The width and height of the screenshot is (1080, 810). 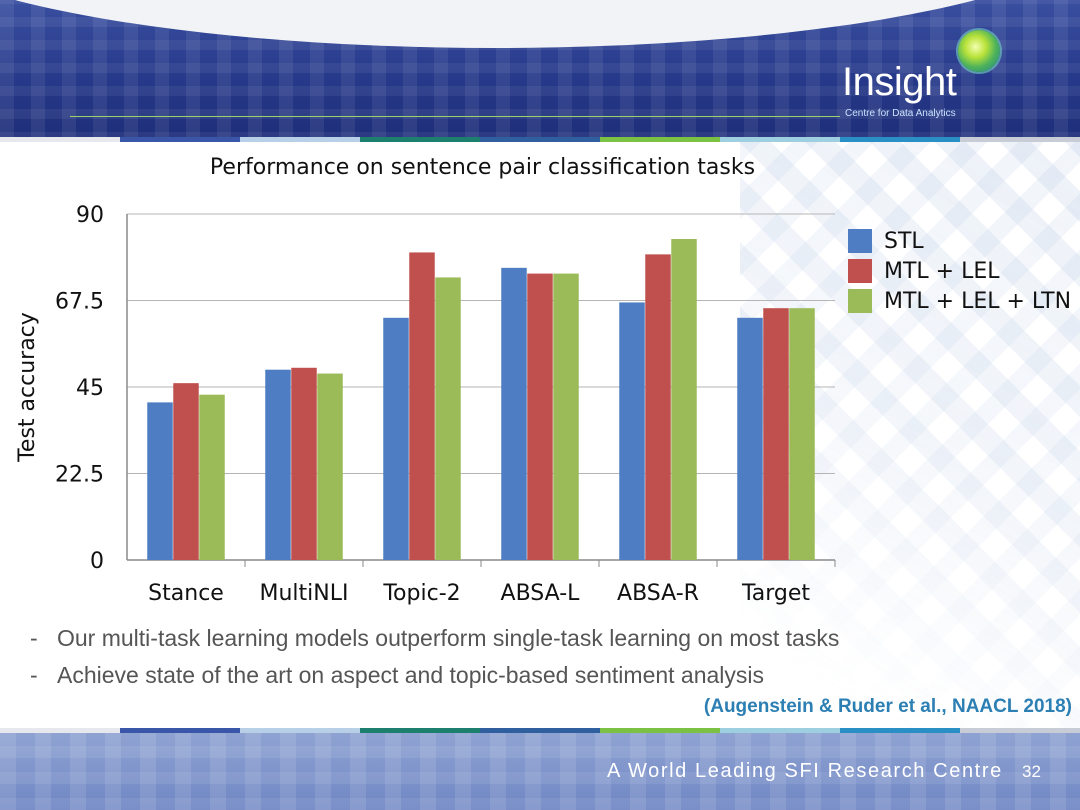 What do you see at coordinates (658, 593) in the screenshot?
I see `x-tick-label: ABSA-R` at bounding box center [658, 593].